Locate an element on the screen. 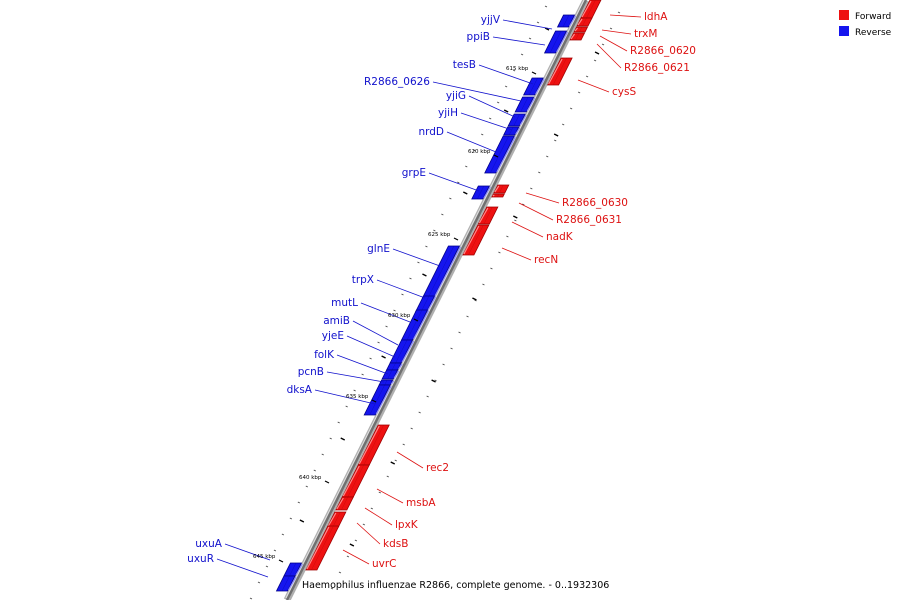 Image resolution: width=900 pixels, height=600 pixels. gene-label: R2866_0631 is located at coordinates (589, 220).